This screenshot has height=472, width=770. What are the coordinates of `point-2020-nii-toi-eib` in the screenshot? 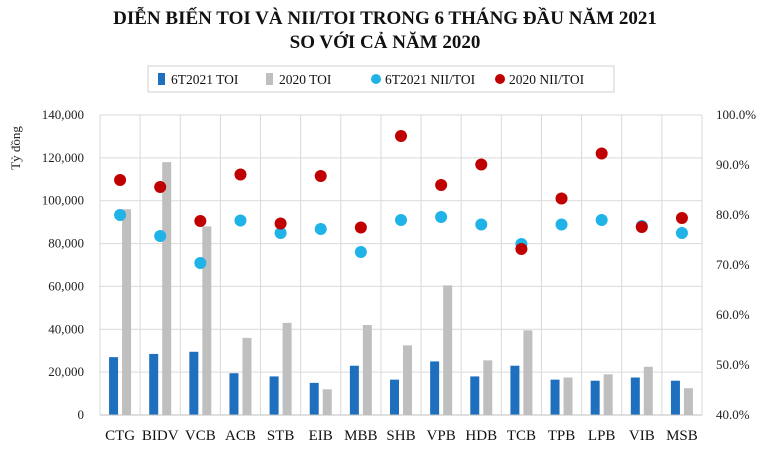 It's located at (320, 176).